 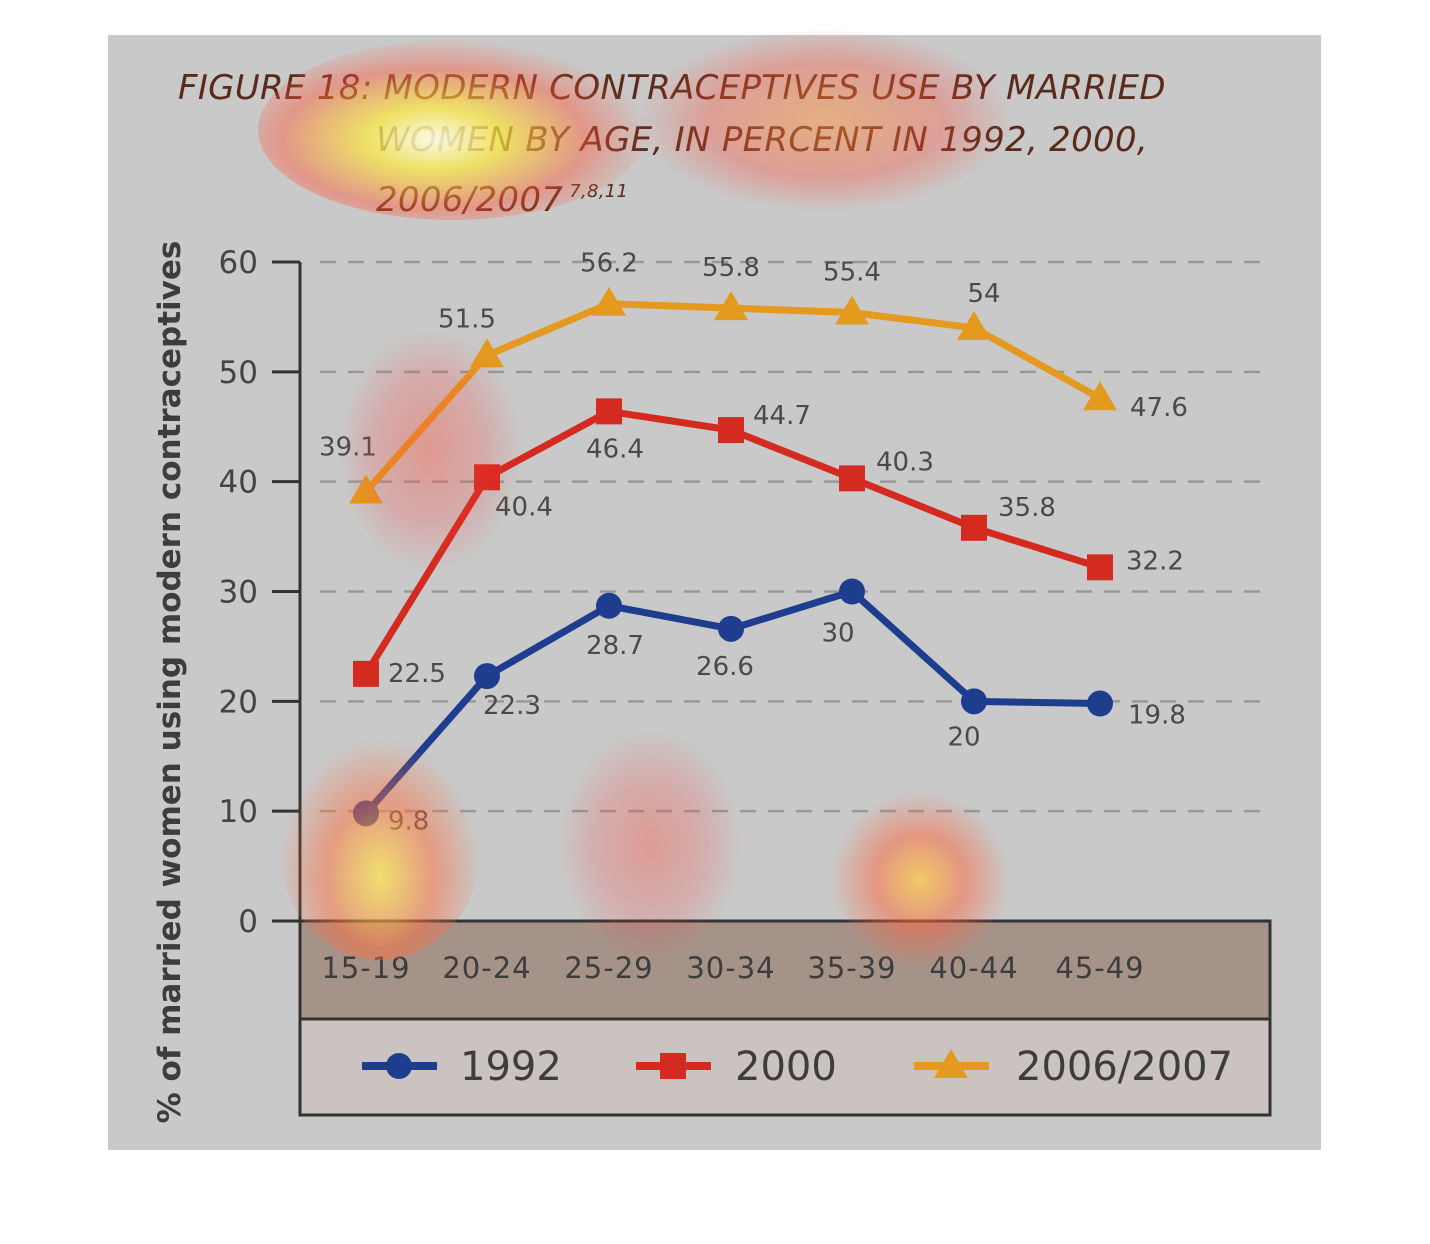 What do you see at coordinates (408, 821) in the screenshot?
I see `data-label-1992-15-19: 9.8` at bounding box center [408, 821].